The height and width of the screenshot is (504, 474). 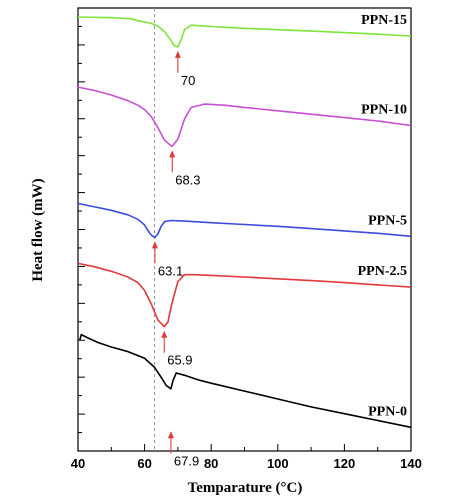 What do you see at coordinates (144, 463) in the screenshot?
I see `x-tick-label: 60` at bounding box center [144, 463].